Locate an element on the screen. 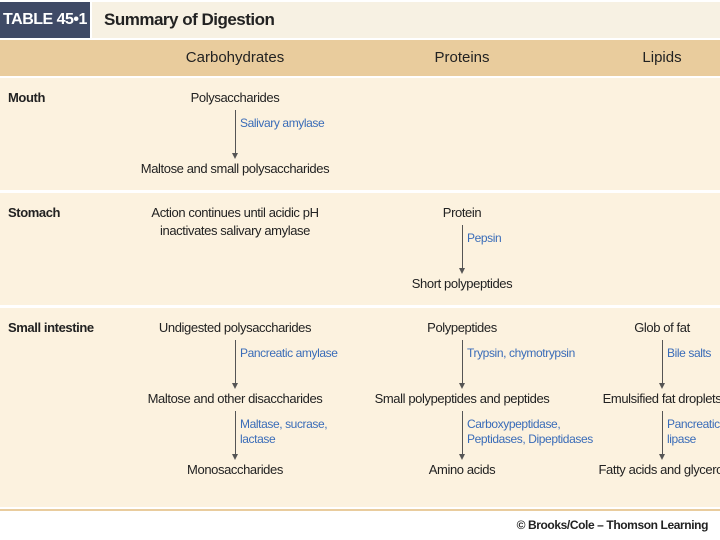 The width and height of the screenshot is (720, 540). enzyme: Pancreatic amylase is located at coordinates (289, 353).